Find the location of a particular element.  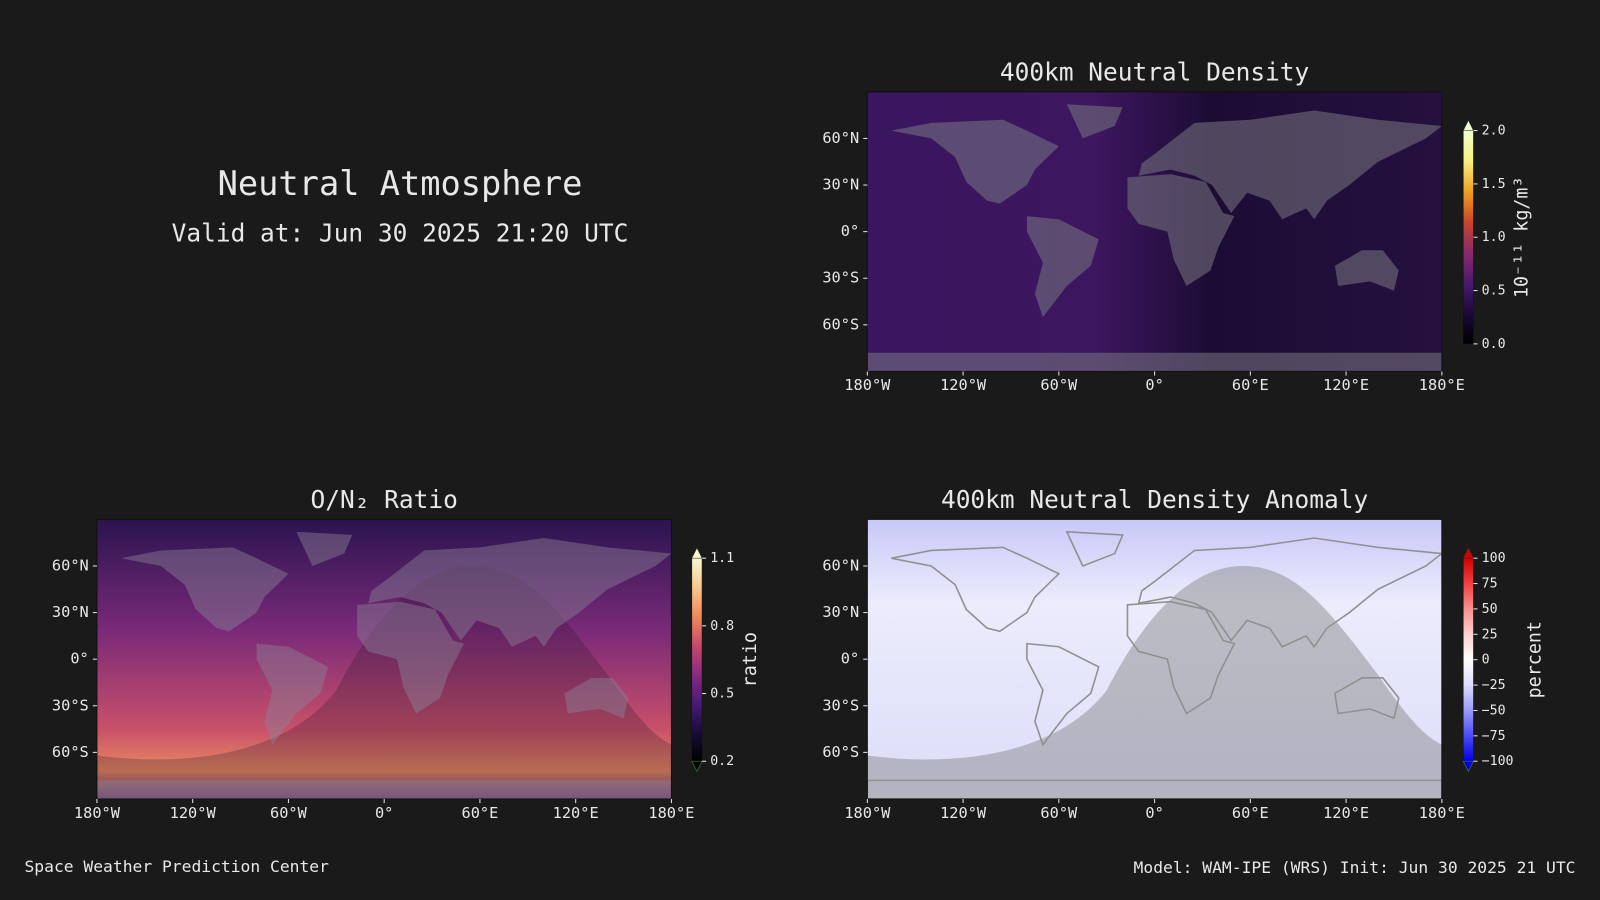

footer-left: Space Weather Prediction Center is located at coordinates (176, 866).